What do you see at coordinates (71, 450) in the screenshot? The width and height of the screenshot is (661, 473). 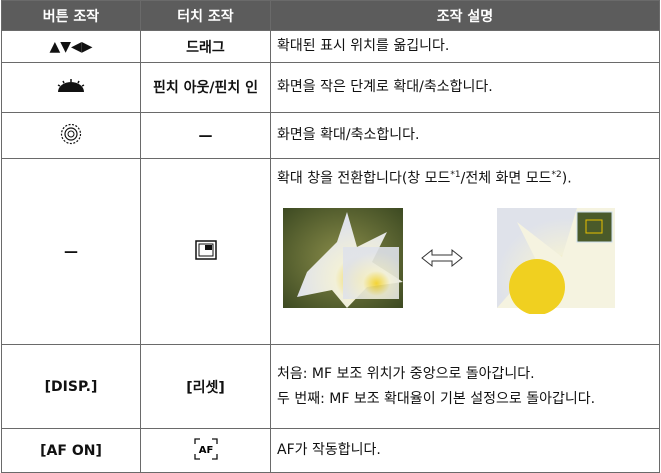 I see `button-cell: [AF ON]` at bounding box center [71, 450].